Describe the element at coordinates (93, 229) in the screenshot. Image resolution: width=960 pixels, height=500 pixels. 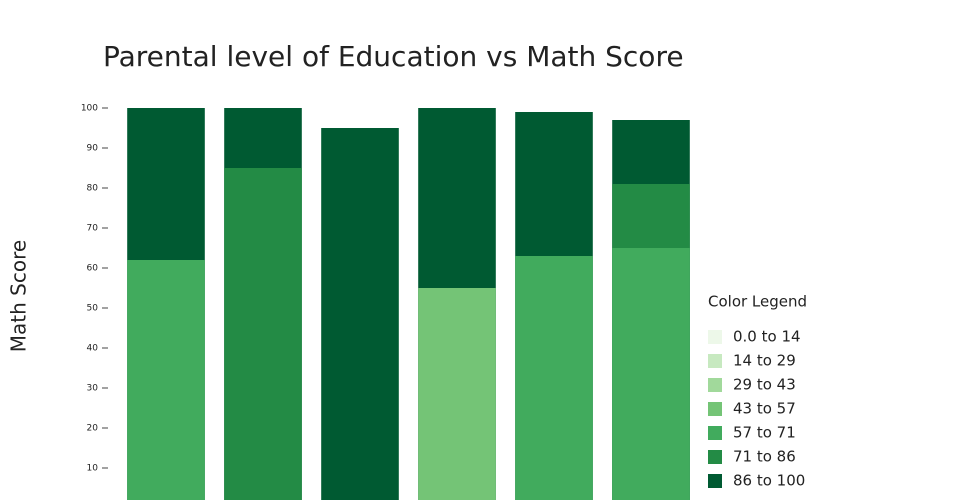
I see `y-tick-label: 70` at that location.